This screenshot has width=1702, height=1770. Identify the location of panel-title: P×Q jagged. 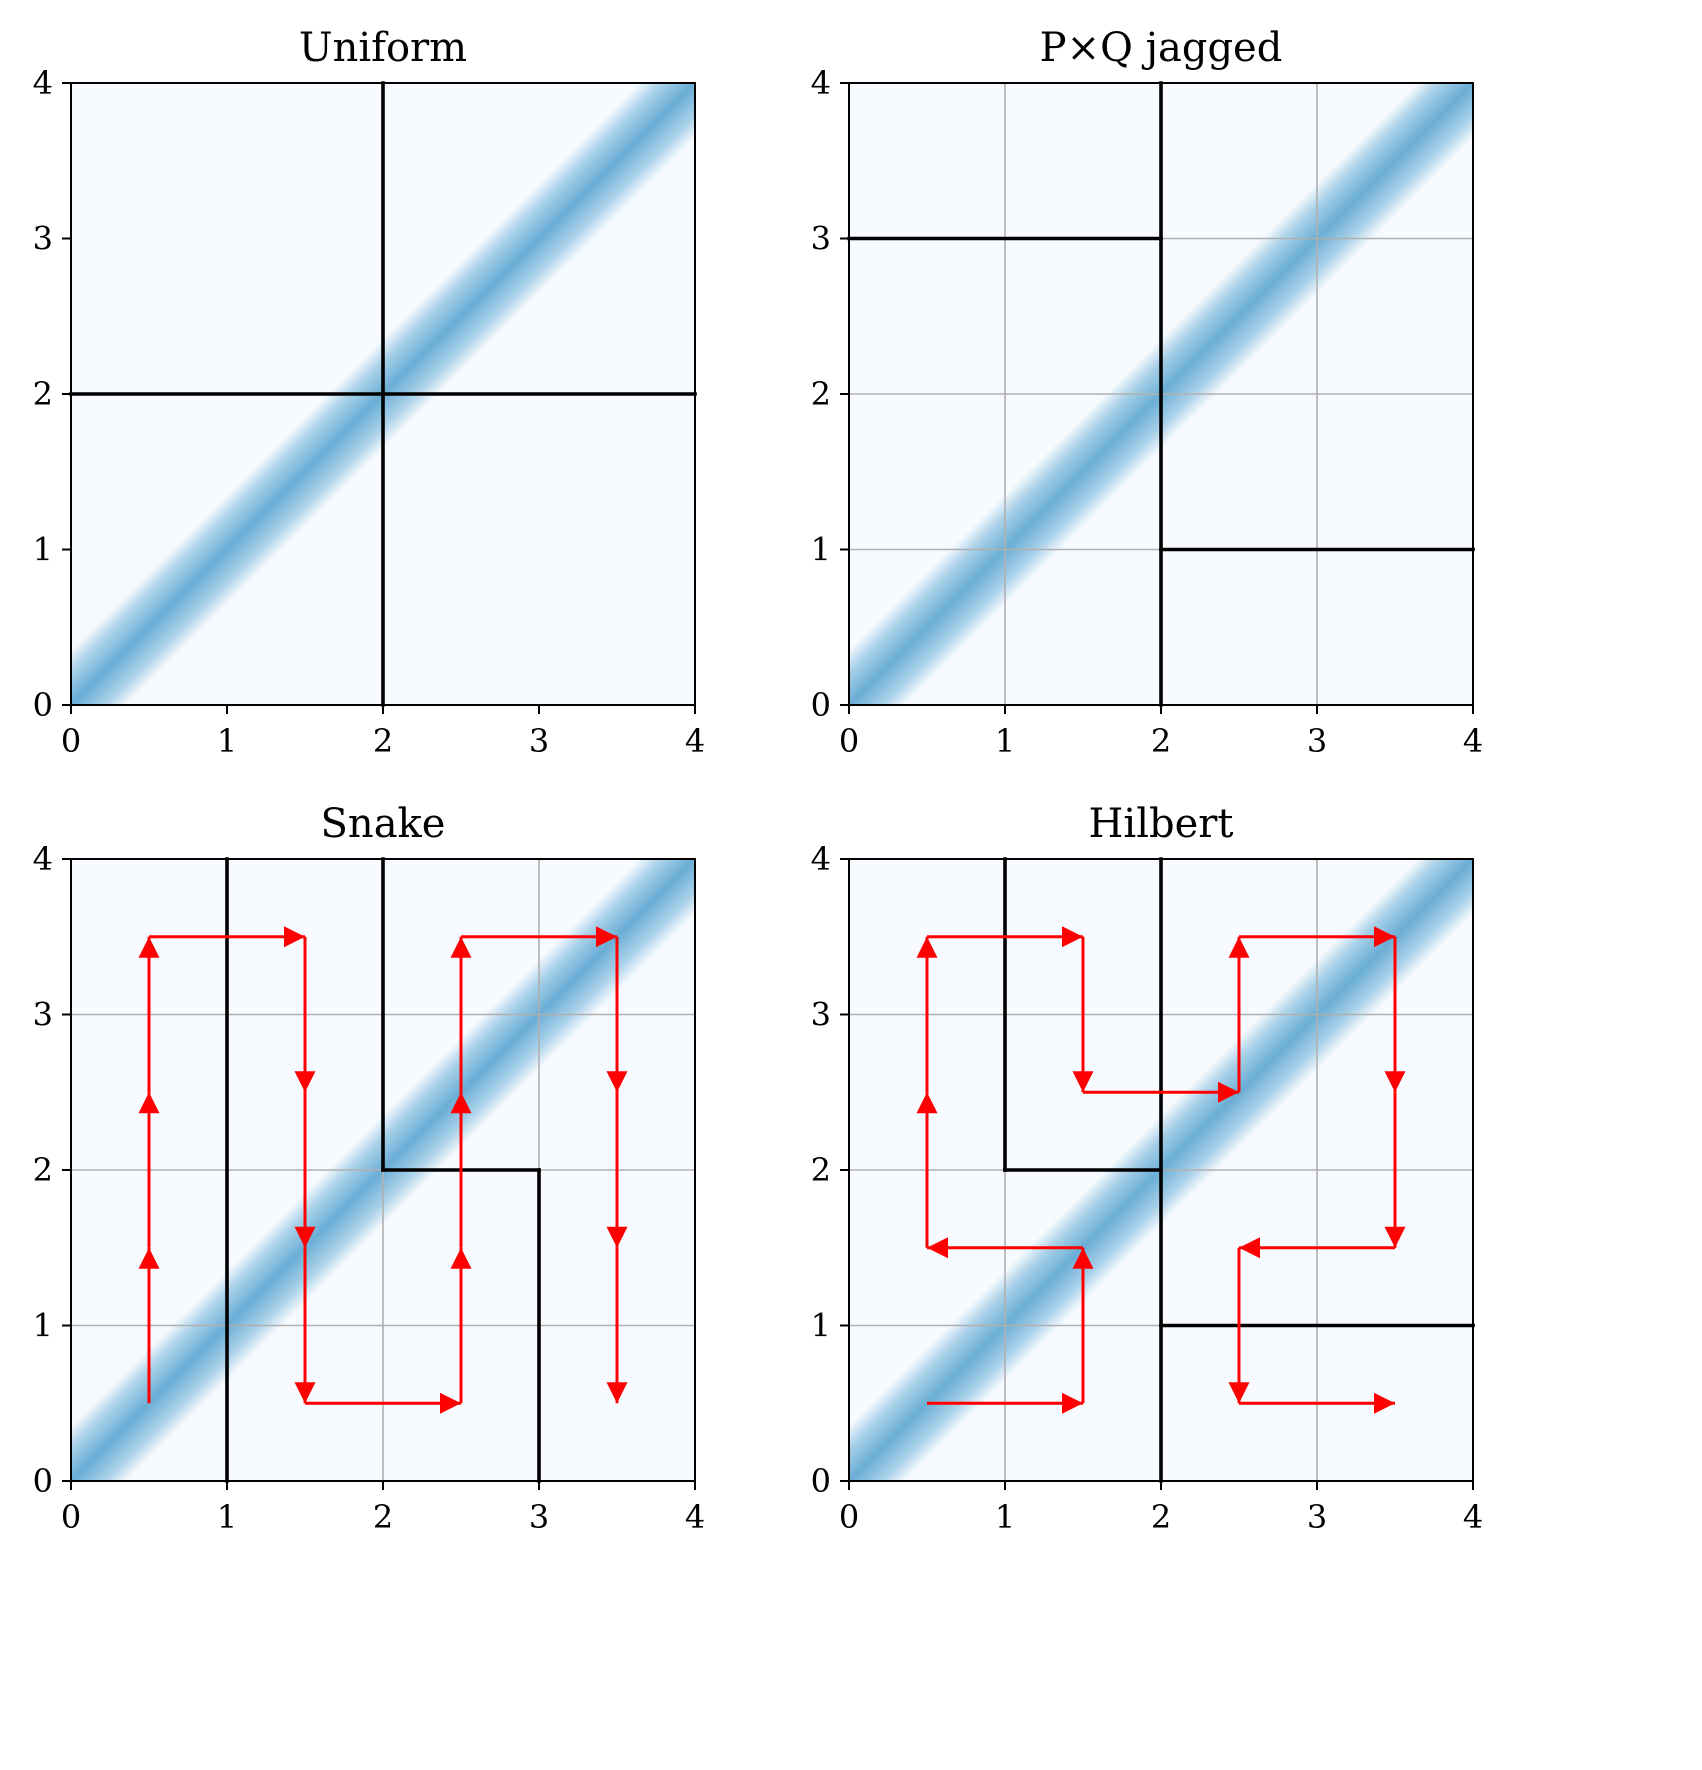
(1161, 48).